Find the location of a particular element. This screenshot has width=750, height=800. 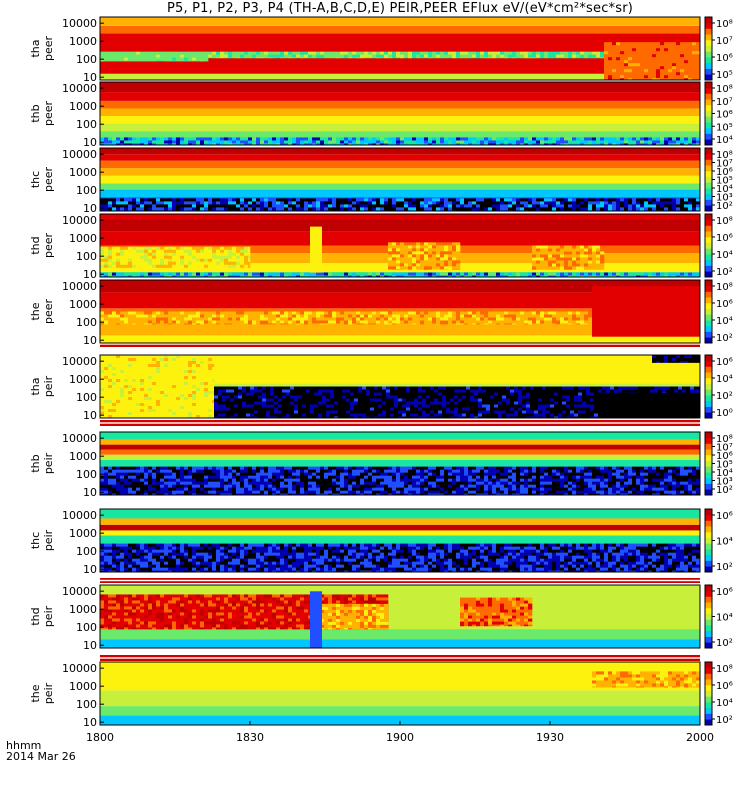

separator-line is located at coordinates (400, 344).